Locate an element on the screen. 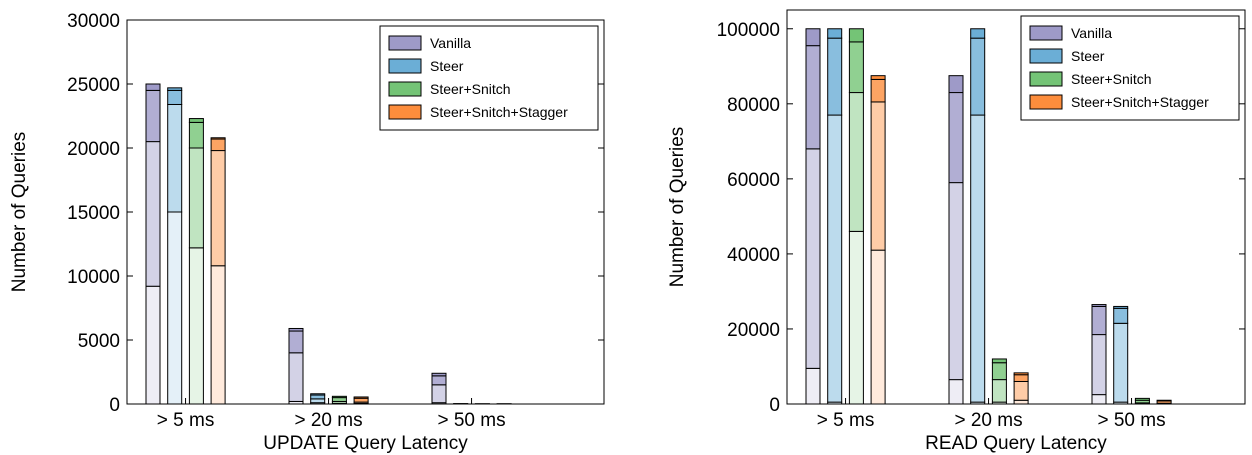 Image resolution: width=1252 pixels, height=455 pixels. panel2-bar-2-cat1-seg4 is located at coordinates (835, 33).